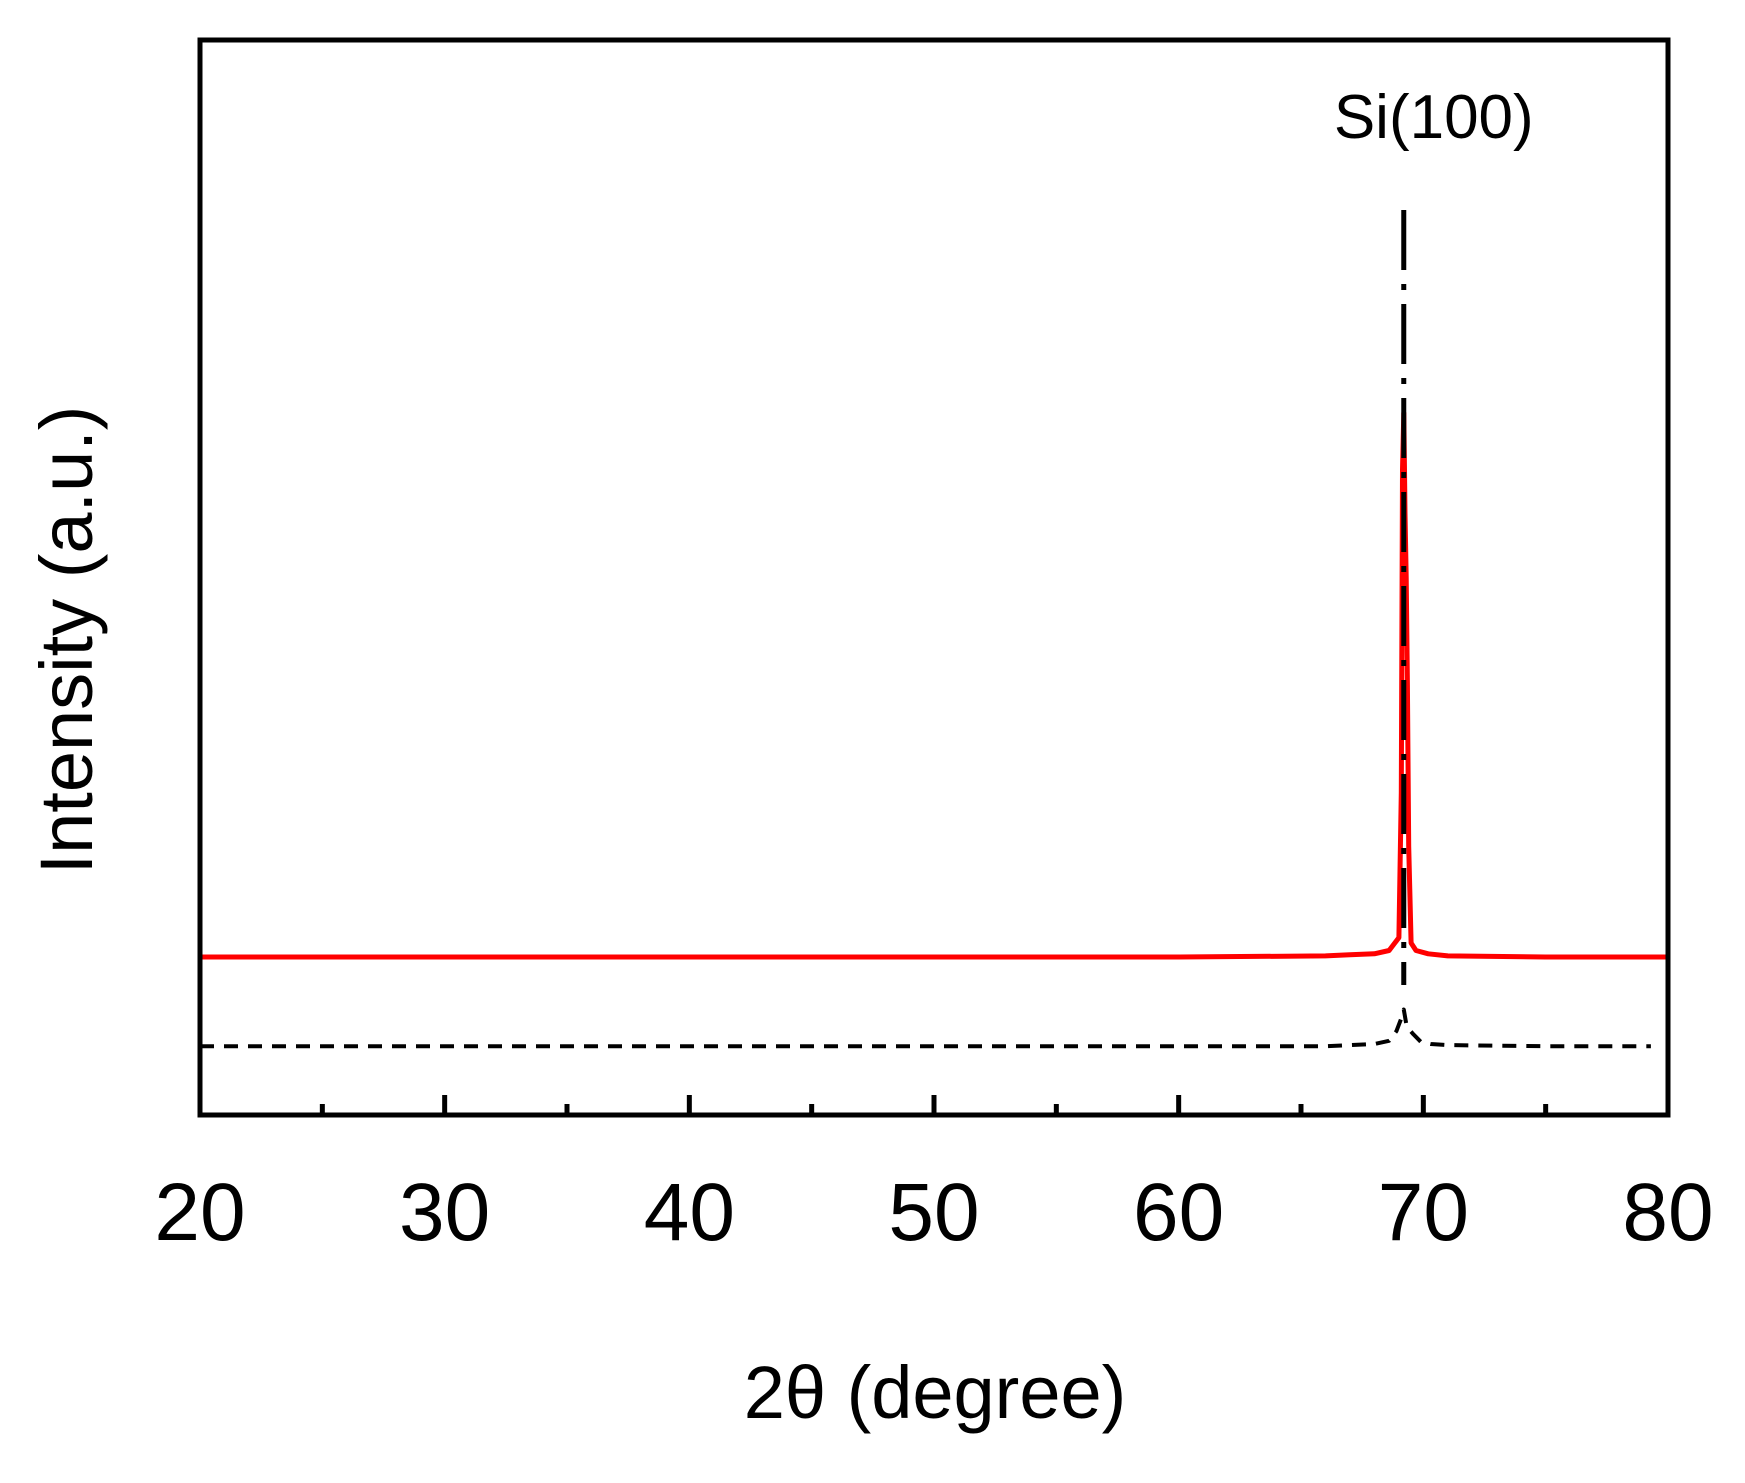 The image size is (1745, 1483). Describe the element at coordinates (933, 1212) in the screenshot. I see `x-tick-label: 50` at that location.